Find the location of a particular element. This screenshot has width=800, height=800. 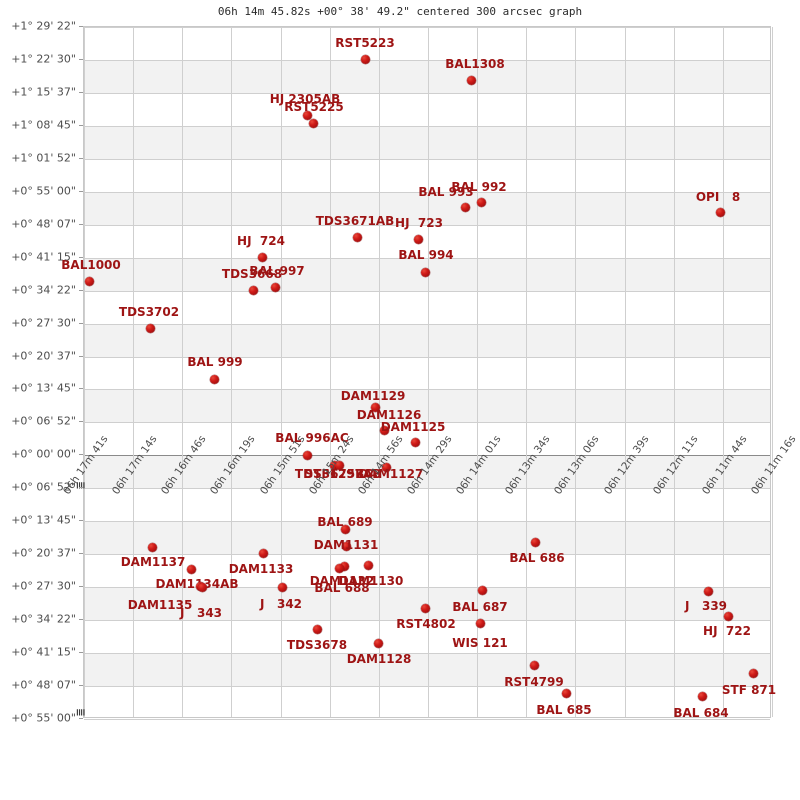

y-axis-tick-label: +1° 08' 45" is located at coordinates (43, 125).